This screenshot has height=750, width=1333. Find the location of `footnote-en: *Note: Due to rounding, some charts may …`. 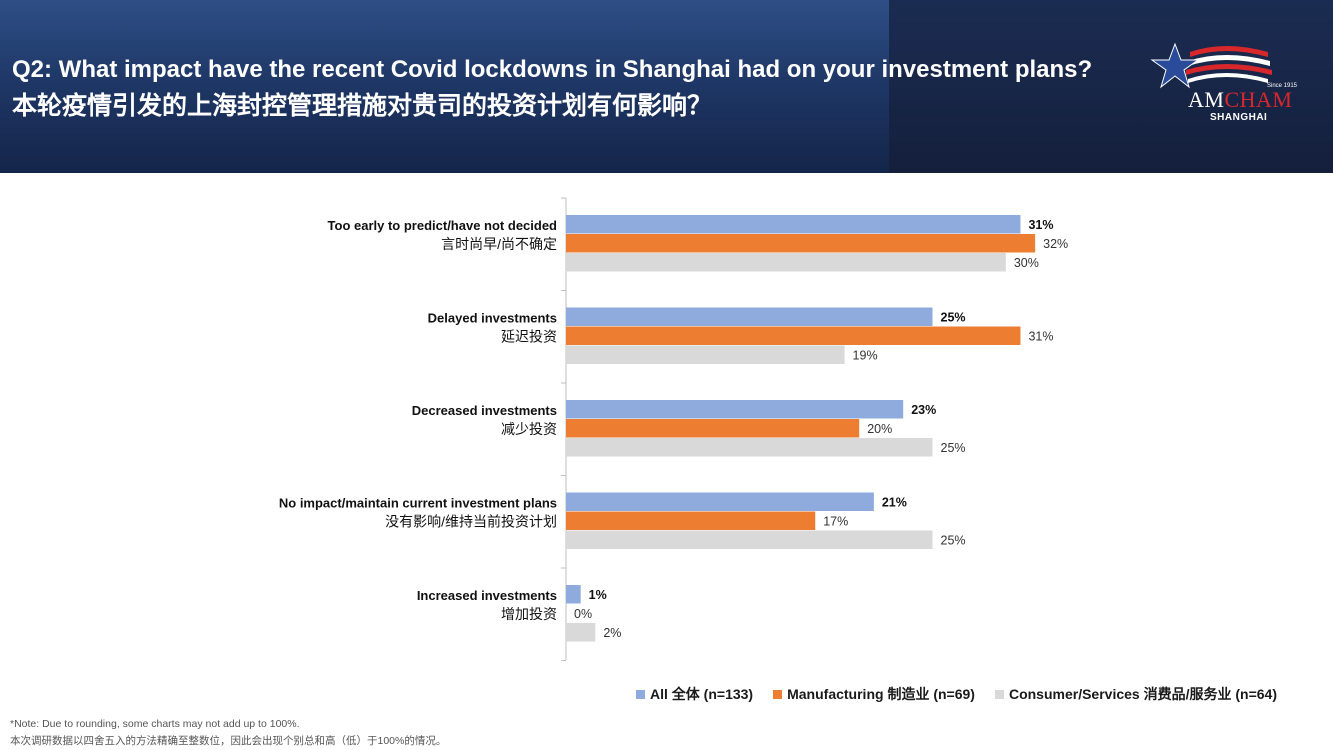

footnote-en: *Note: Due to rounding, some charts may … is located at coordinates (155, 724).